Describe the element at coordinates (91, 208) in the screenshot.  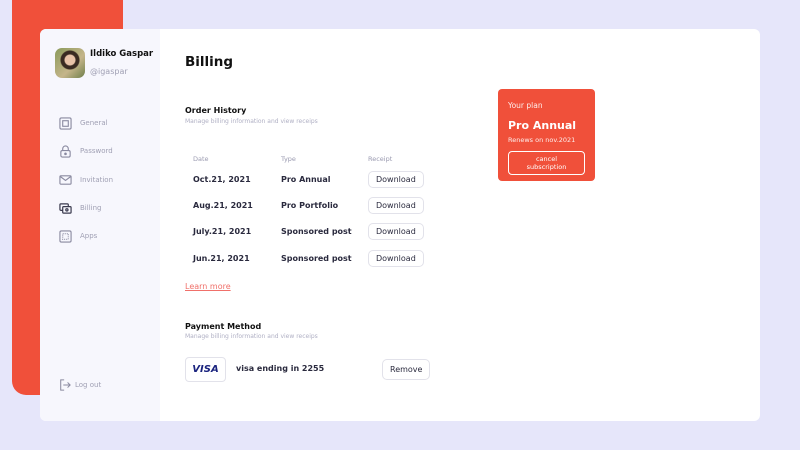
I see `sidebar-item-label: Billing` at that location.